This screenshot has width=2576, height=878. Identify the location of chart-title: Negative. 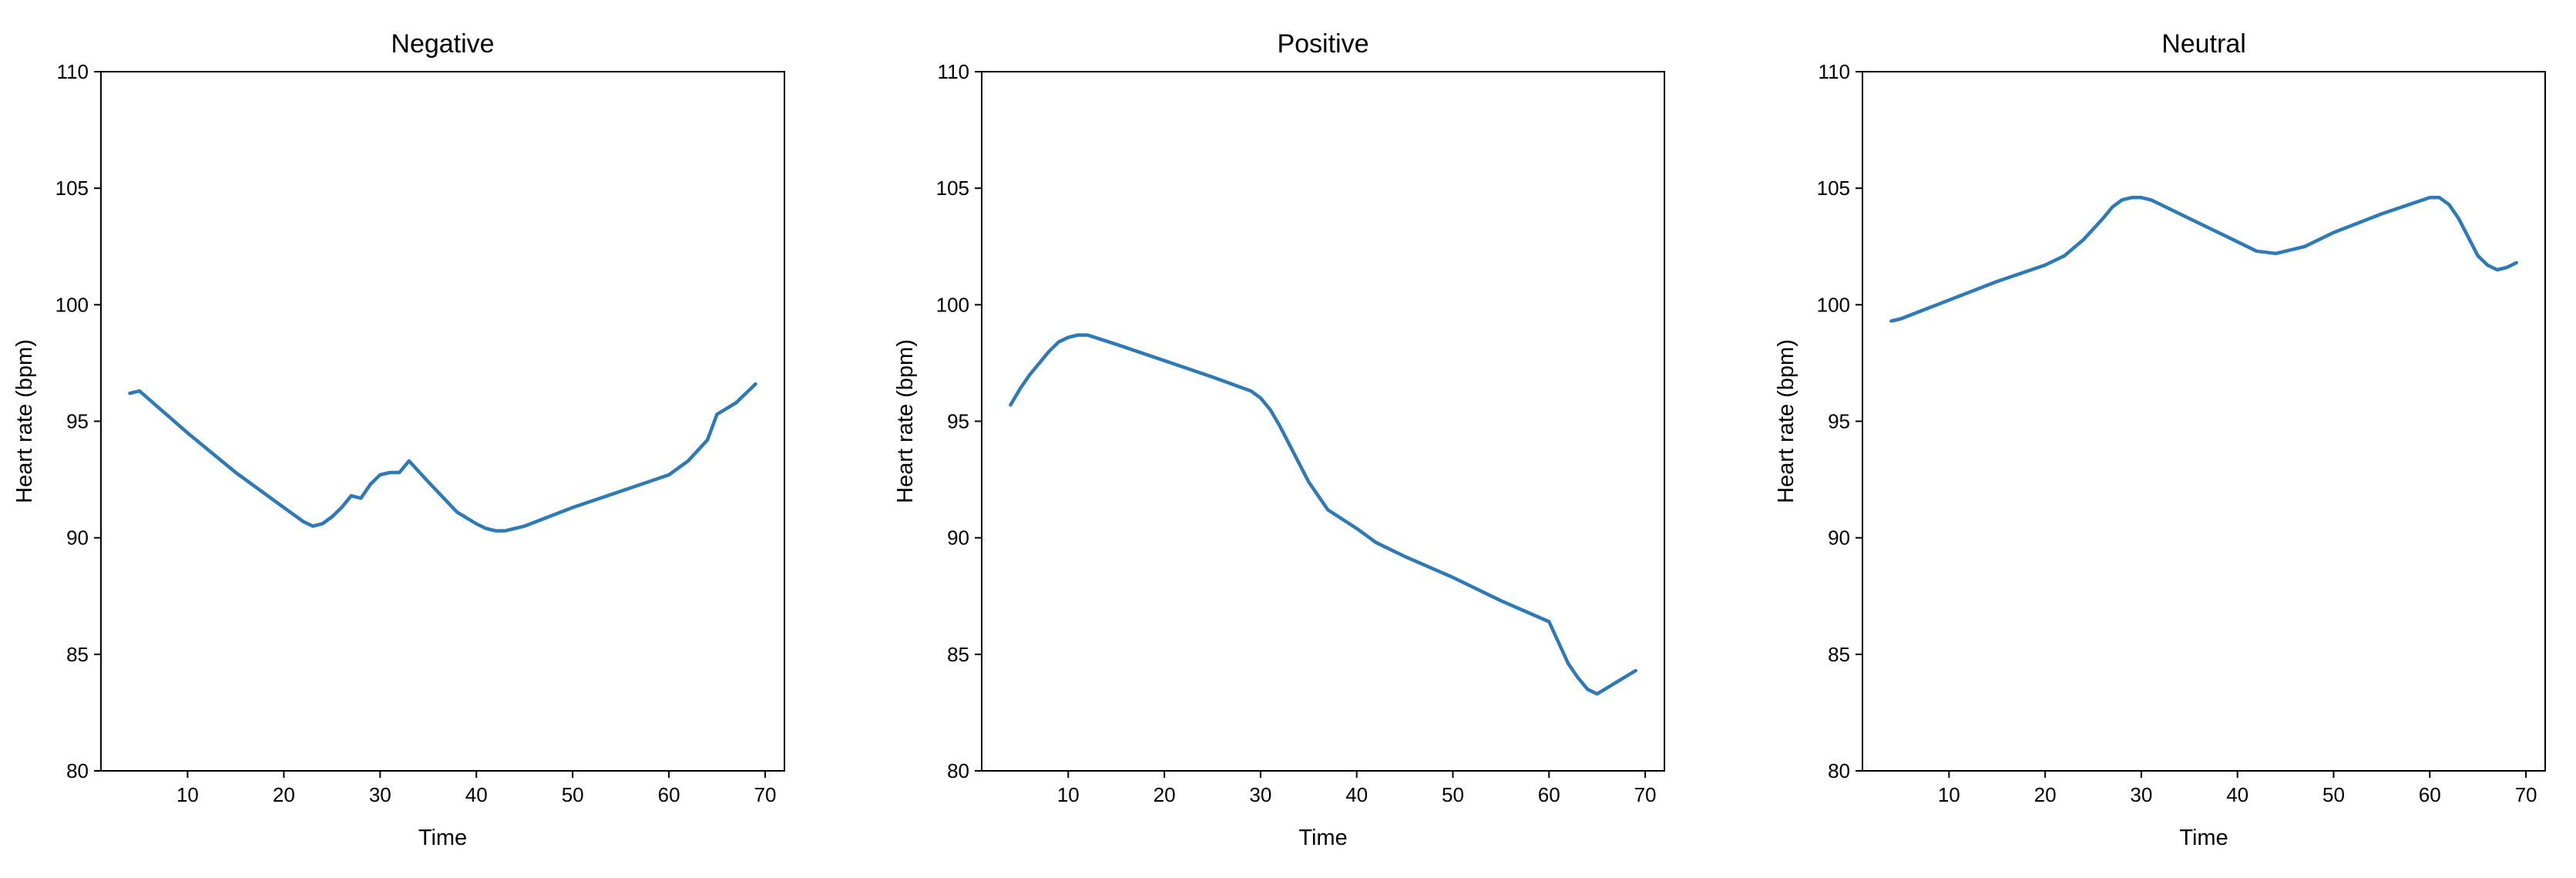
(442, 44).